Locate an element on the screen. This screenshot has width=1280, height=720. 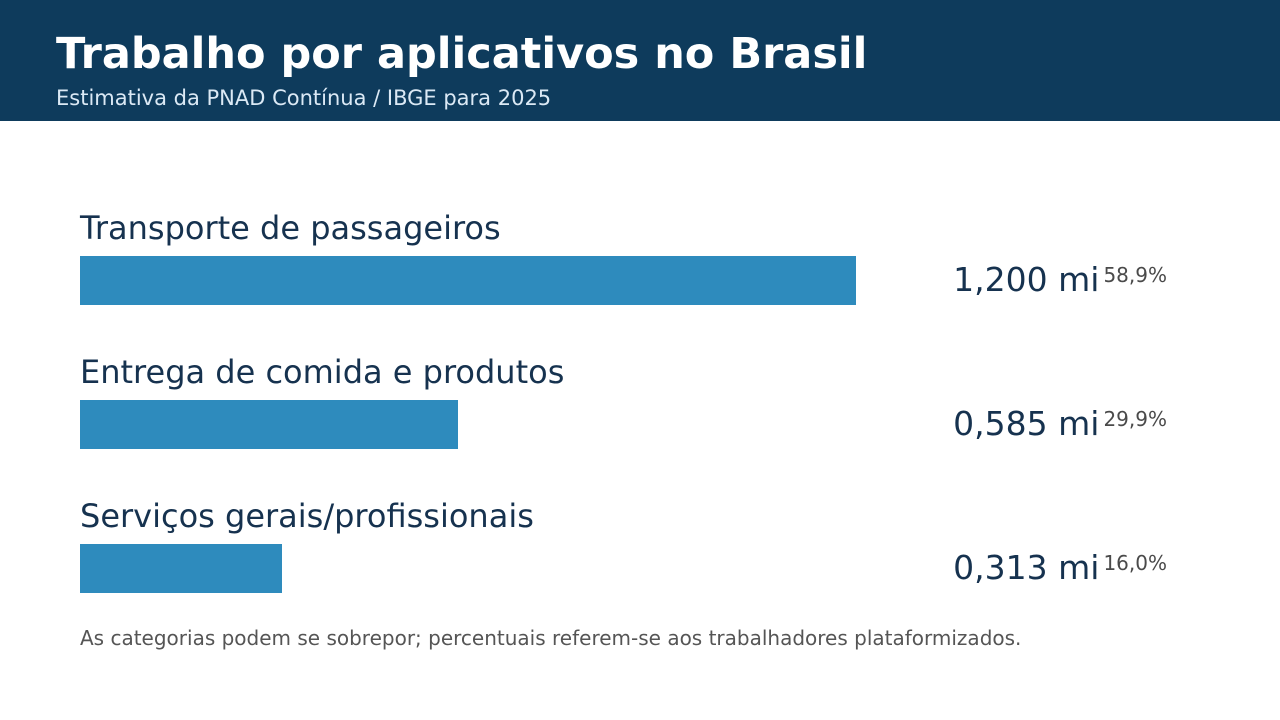
percent-label: 16,0% is located at coordinates (1135, 563).